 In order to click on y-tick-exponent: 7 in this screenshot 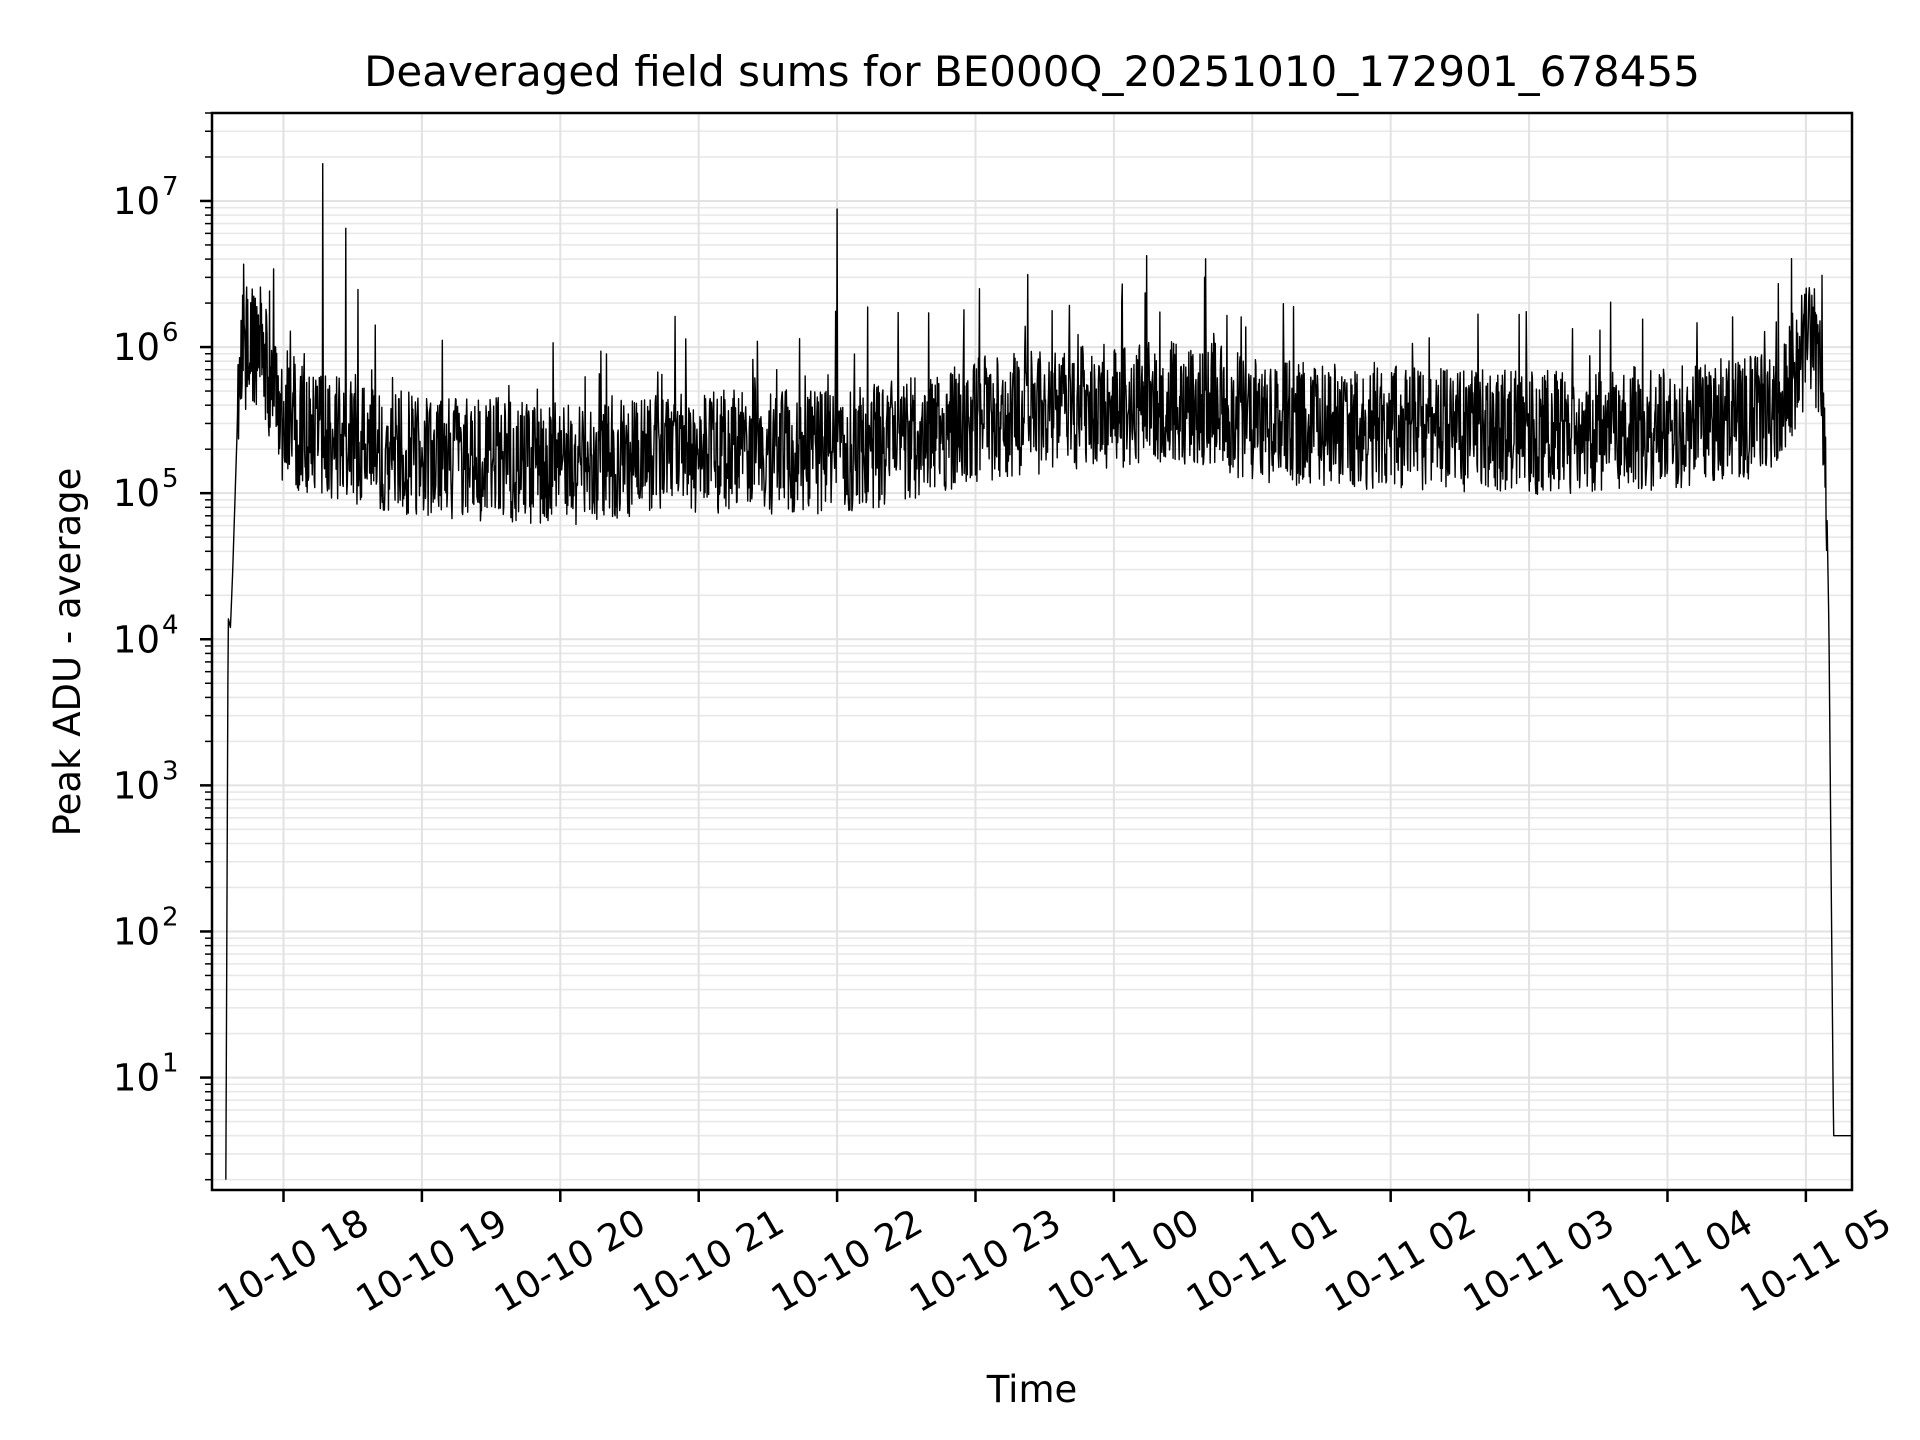, I will do `click(170, 187)`.